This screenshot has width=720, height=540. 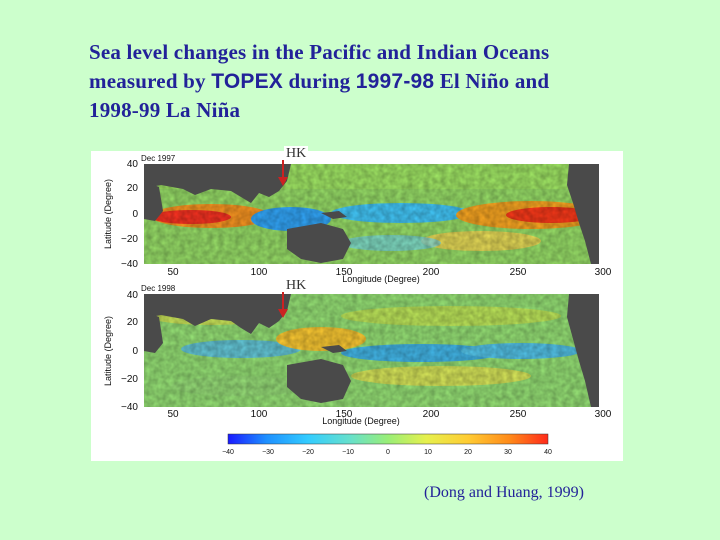 What do you see at coordinates (283, 169) in the screenshot?
I see `hk-arrow-shaft-1997` at bounding box center [283, 169].